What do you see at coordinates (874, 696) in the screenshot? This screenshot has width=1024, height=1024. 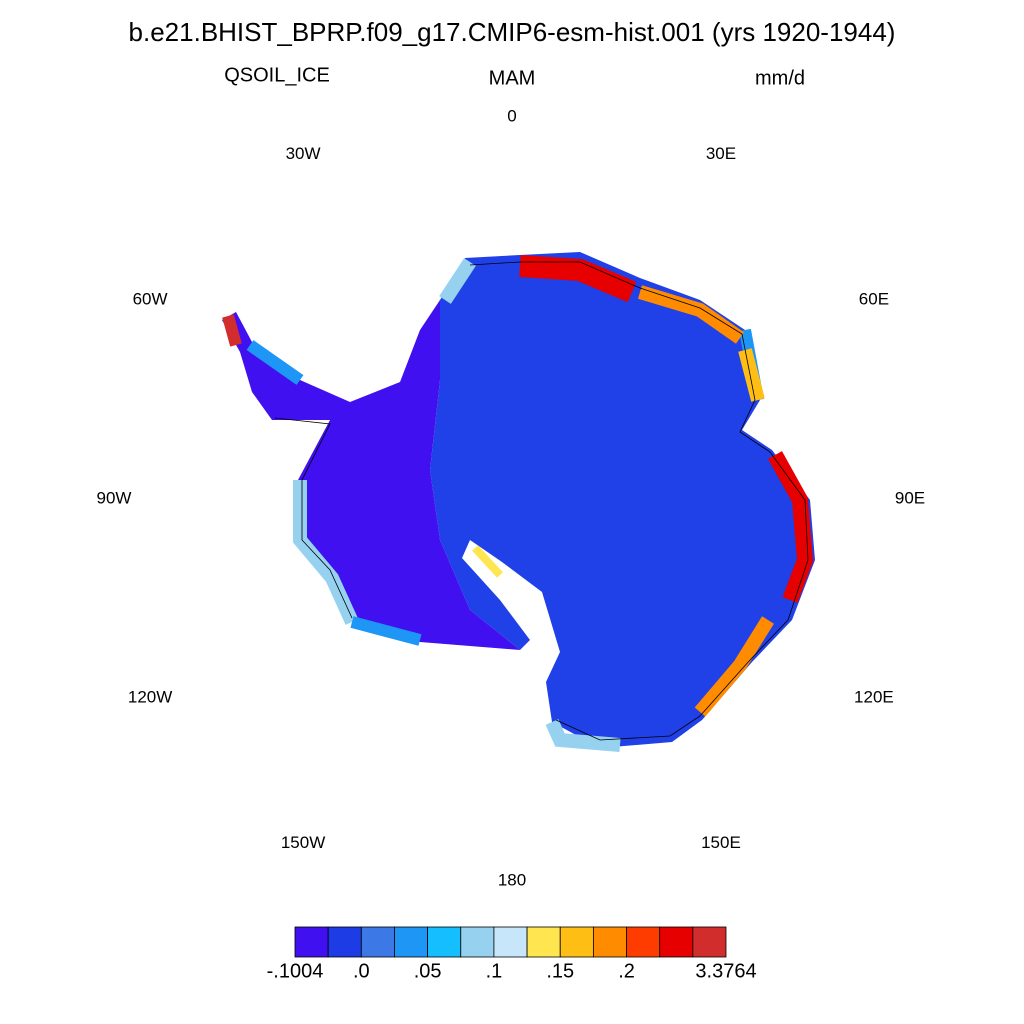 I see `longitude-label: 120E` at bounding box center [874, 696].